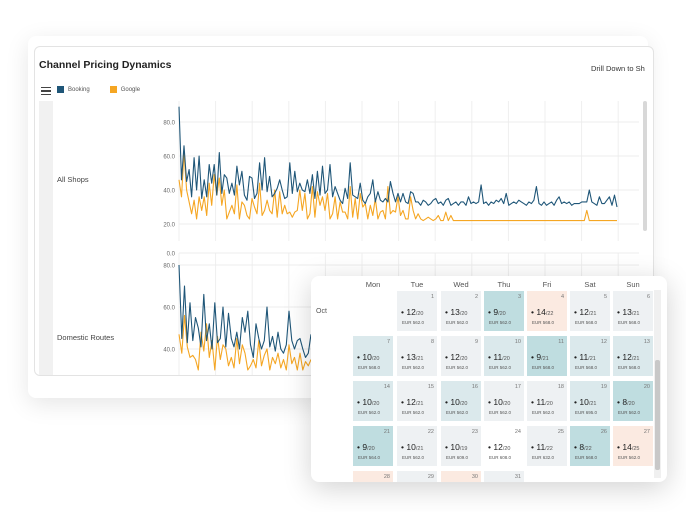 Image resolution: width=686 pixels, height=512 pixels. What do you see at coordinates (584, 402) in the screenshot?
I see `price-value: 10` at bounding box center [584, 402].